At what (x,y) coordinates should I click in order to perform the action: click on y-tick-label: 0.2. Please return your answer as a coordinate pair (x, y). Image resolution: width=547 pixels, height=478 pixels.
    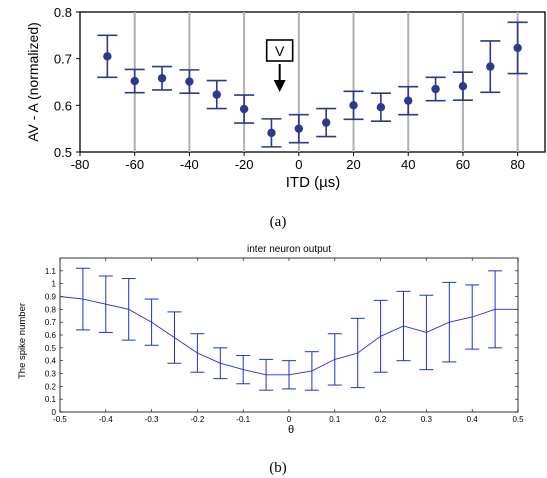
    Looking at the image, I should click on (51, 386).